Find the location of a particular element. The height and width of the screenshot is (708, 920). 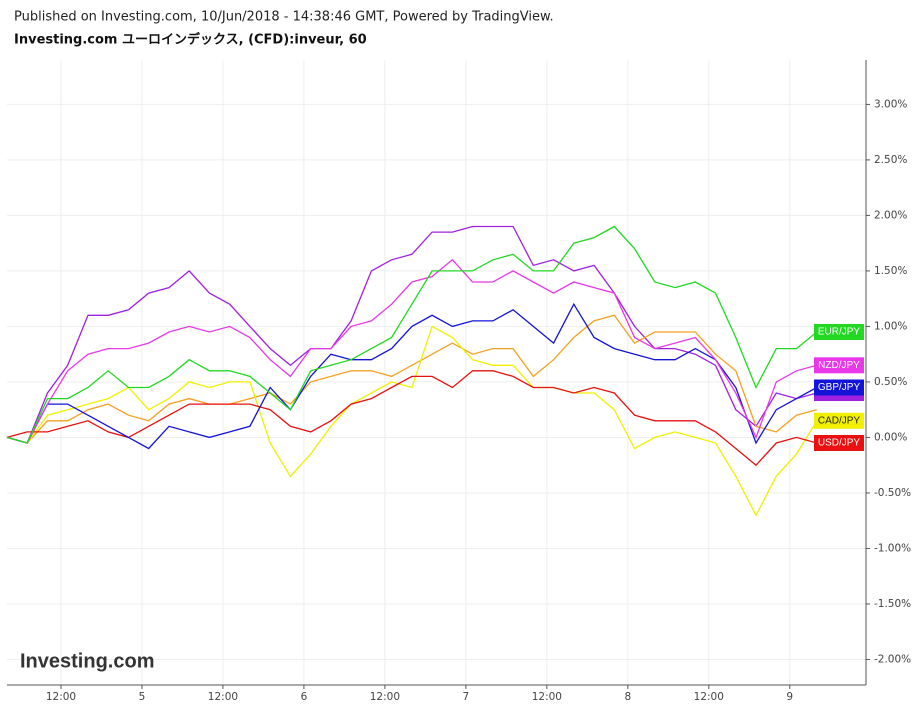

legend-label: CAD/JPY is located at coordinates (839, 420).